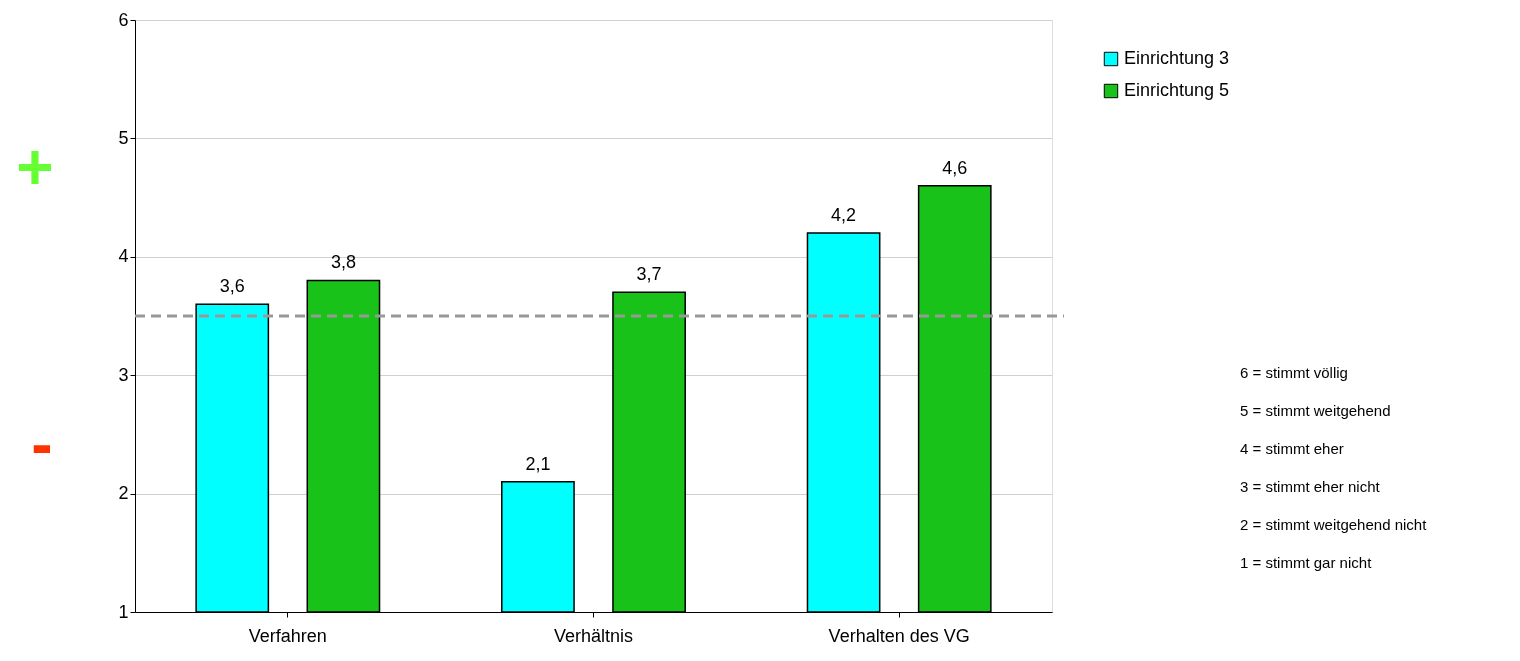 Image resolution: width=1520 pixels, height=661 pixels. What do you see at coordinates (123, 374) in the screenshot?
I see `y-tick-label: 3` at bounding box center [123, 374].